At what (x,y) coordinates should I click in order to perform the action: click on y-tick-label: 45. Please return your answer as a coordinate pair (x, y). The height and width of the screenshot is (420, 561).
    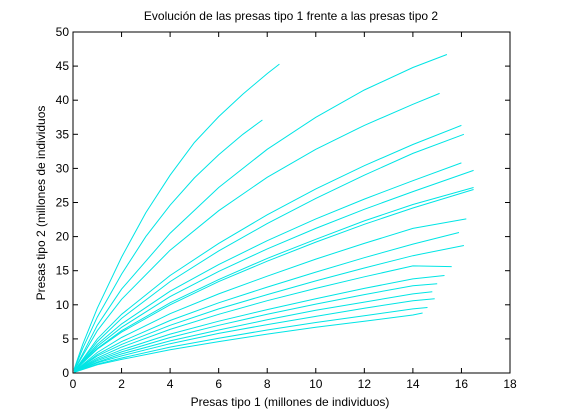
    Looking at the image, I should click on (63, 66).